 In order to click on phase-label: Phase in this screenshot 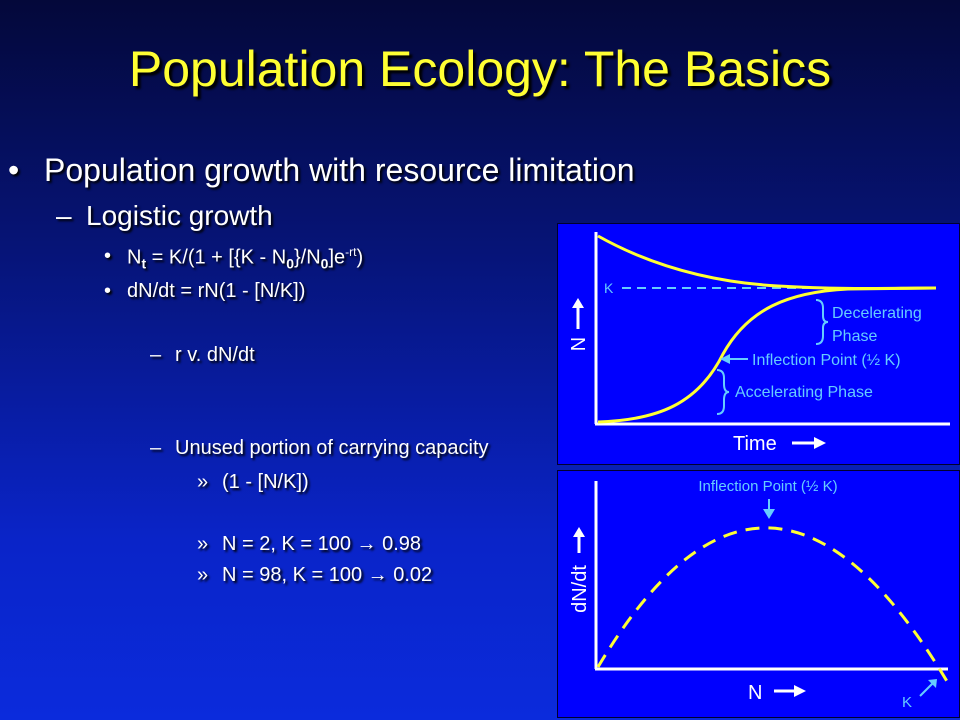, I will do `click(854, 336)`.